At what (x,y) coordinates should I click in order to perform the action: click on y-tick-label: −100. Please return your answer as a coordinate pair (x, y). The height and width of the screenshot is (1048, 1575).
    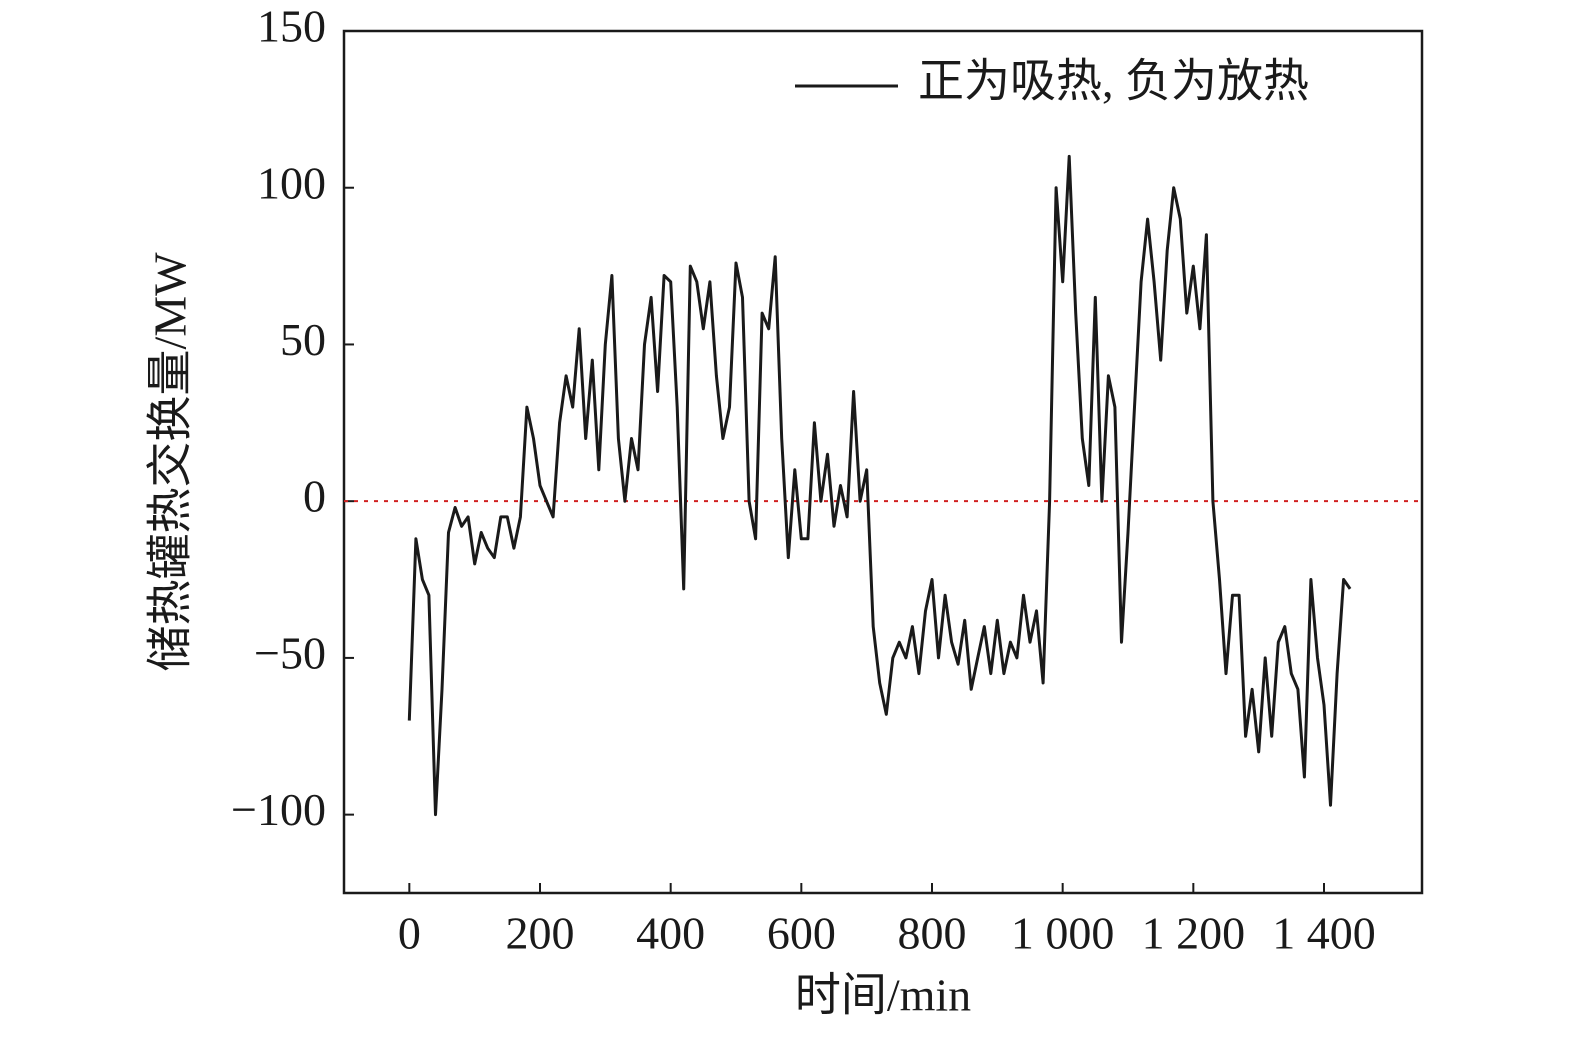
    Looking at the image, I should click on (278, 809).